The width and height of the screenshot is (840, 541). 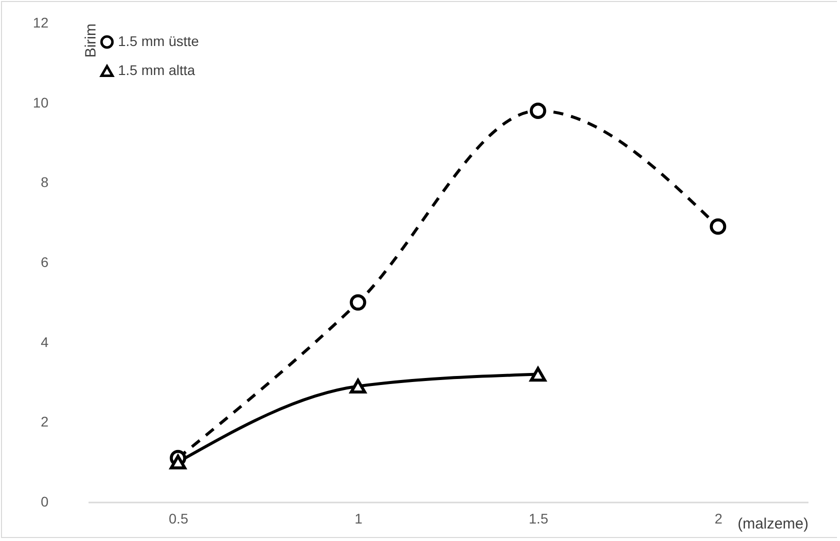 What do you see at coordinates (44, 182) in the screenshot?
I see `y-tick-label: 8` at bounding box center [44, 182].